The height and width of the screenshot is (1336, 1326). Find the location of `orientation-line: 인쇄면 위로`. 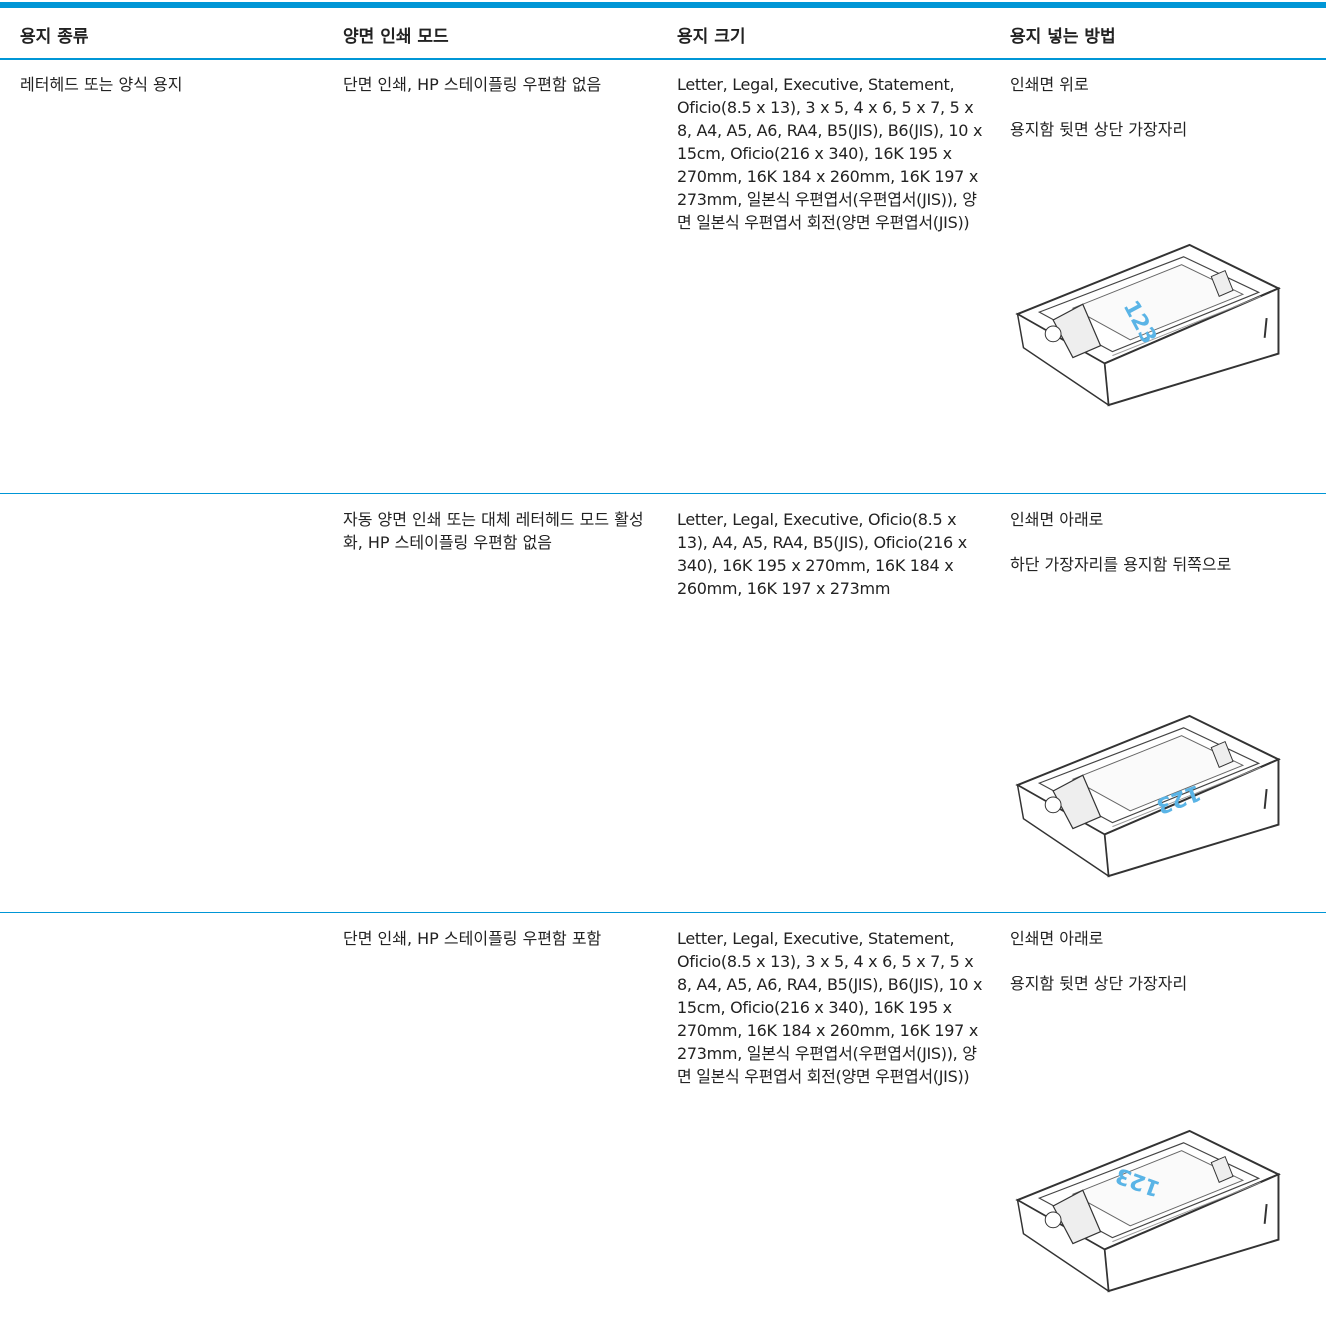

orientation-line: 인쇄면 위로 is located at coordinates (1049, 84).